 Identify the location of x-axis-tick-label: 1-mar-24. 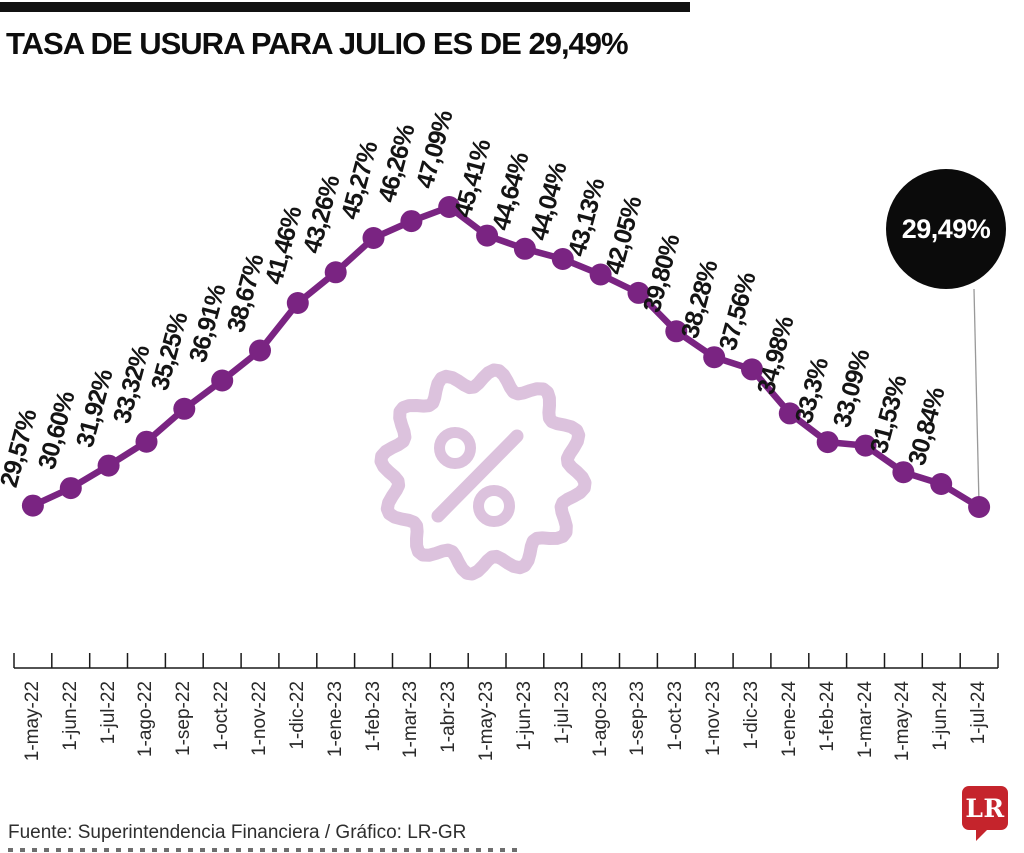
(865, 720).